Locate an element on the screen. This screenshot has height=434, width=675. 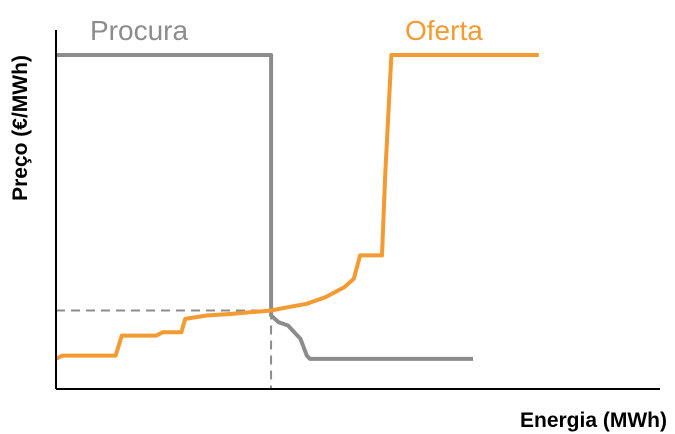
series-label-oferta: Oferta is located at coordinates (444, 30).